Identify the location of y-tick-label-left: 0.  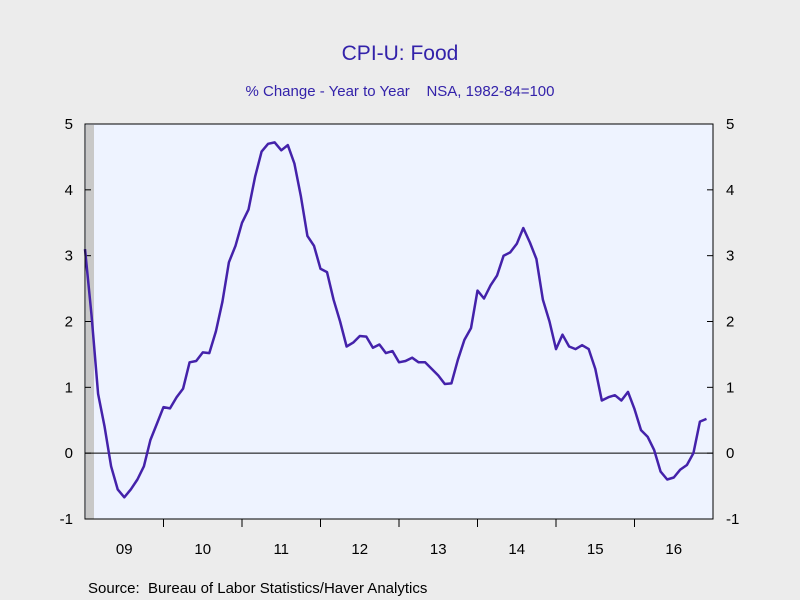
(69, 453).